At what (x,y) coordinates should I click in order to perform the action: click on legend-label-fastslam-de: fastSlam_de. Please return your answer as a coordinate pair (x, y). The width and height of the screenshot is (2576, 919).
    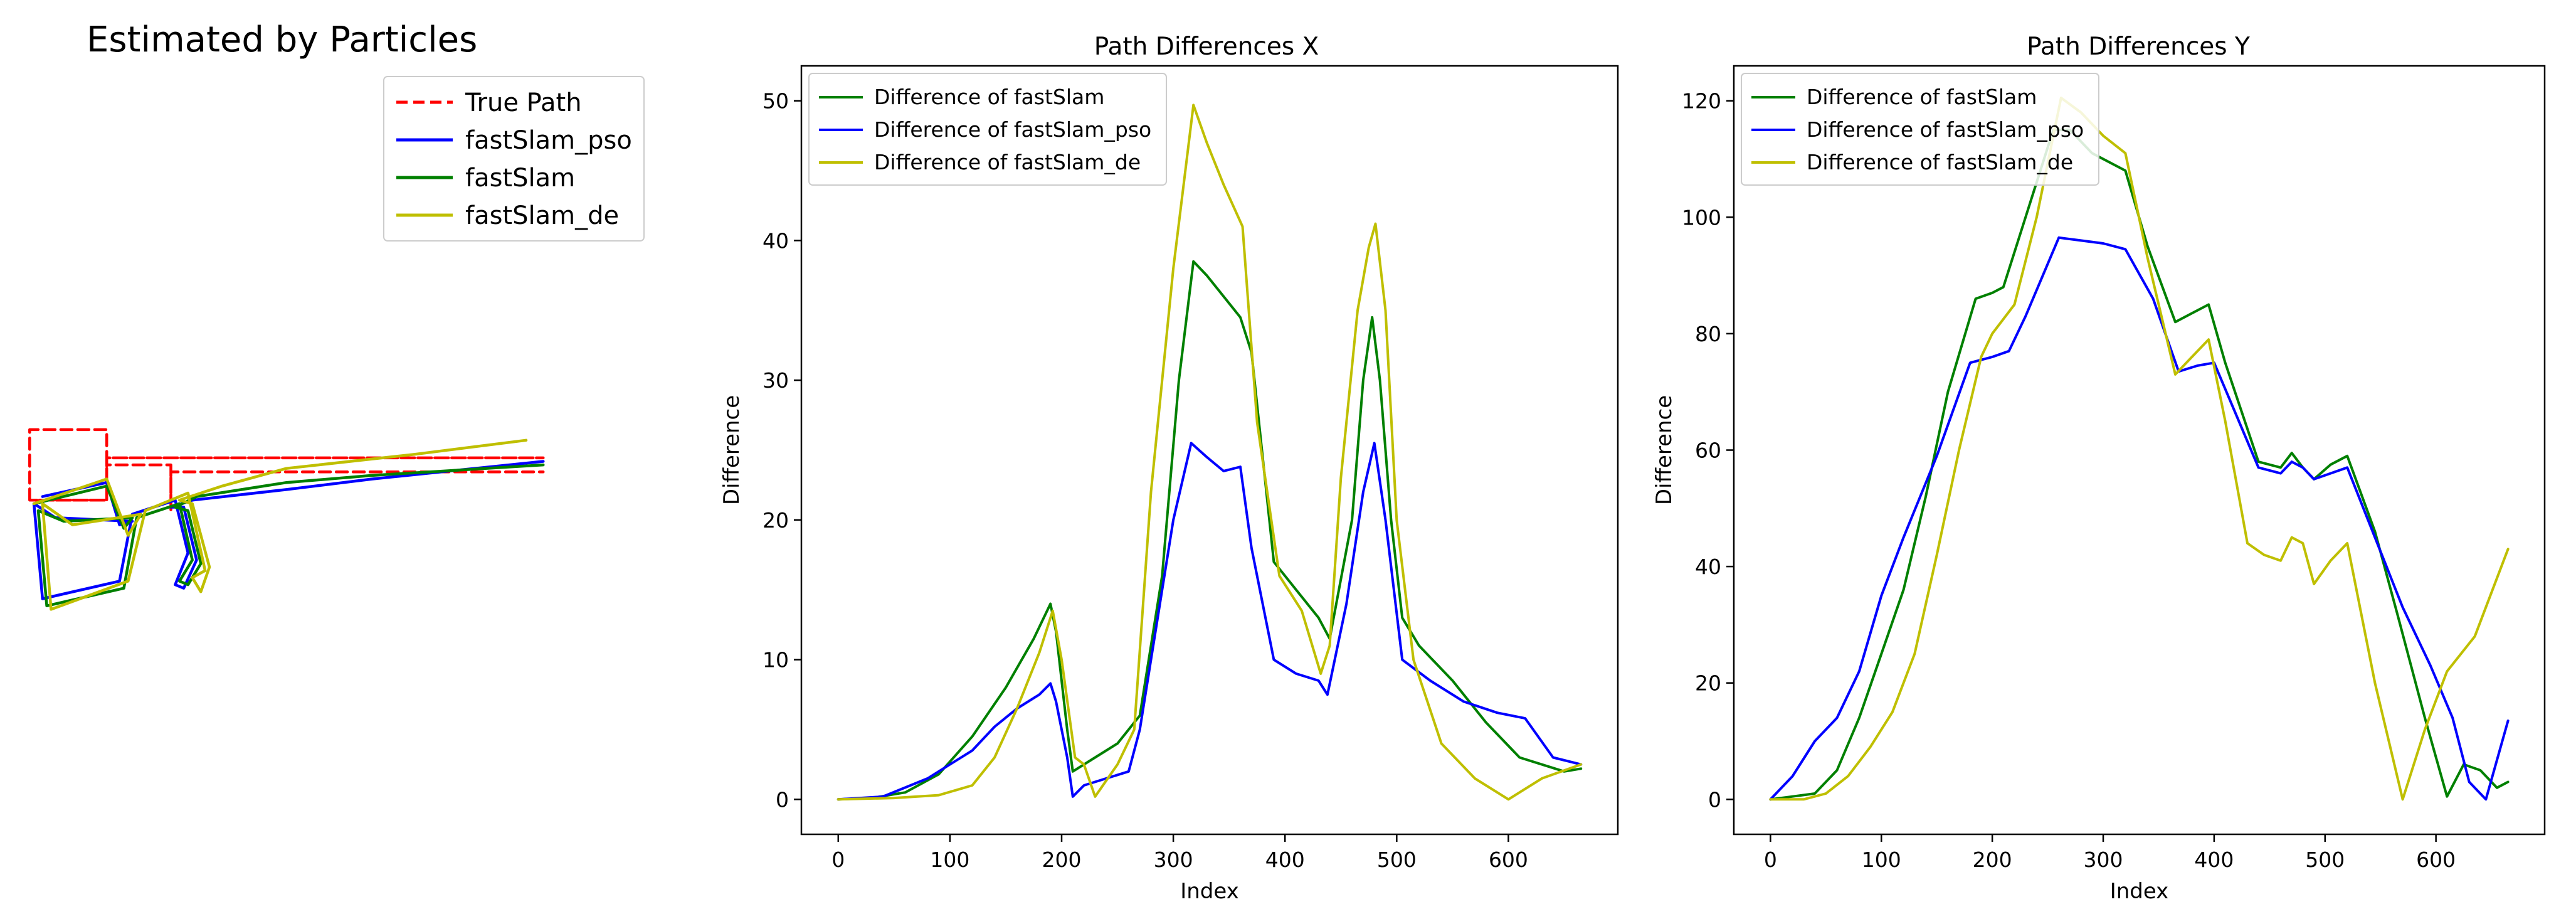
    Looking at the image, I should click on (542, 216).